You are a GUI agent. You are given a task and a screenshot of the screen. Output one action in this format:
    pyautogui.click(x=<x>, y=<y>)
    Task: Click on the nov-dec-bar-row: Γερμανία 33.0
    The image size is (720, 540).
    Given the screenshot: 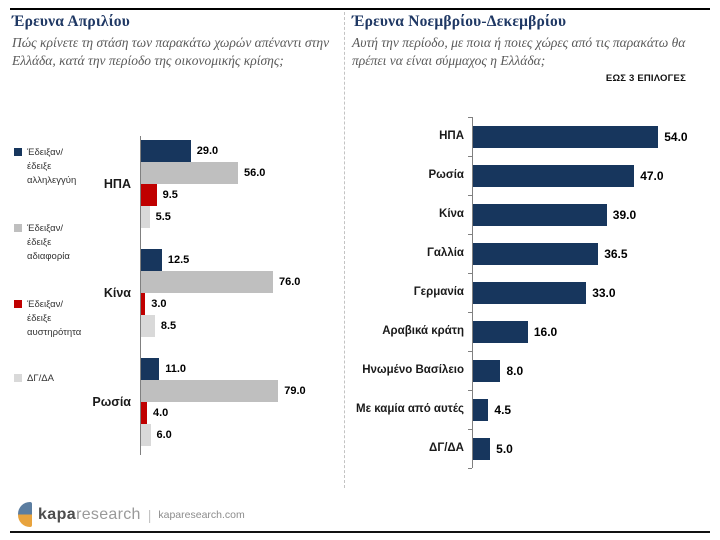 What is the action you would take?
    pyautogui.click(x=535, y=292)
    